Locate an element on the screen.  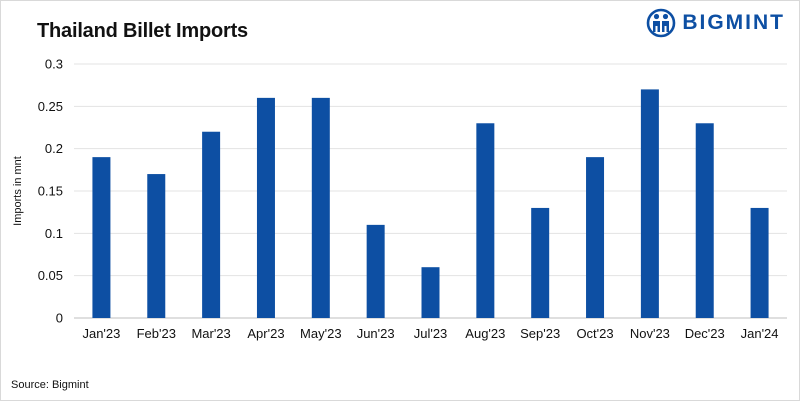
brand-logo: BIGMINT is located at coordinates (715, 23).